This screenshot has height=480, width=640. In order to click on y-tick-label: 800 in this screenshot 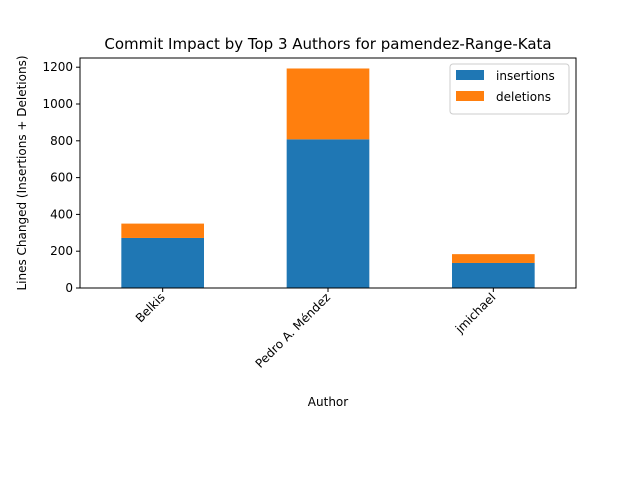, I will do `click(61, 141)`.